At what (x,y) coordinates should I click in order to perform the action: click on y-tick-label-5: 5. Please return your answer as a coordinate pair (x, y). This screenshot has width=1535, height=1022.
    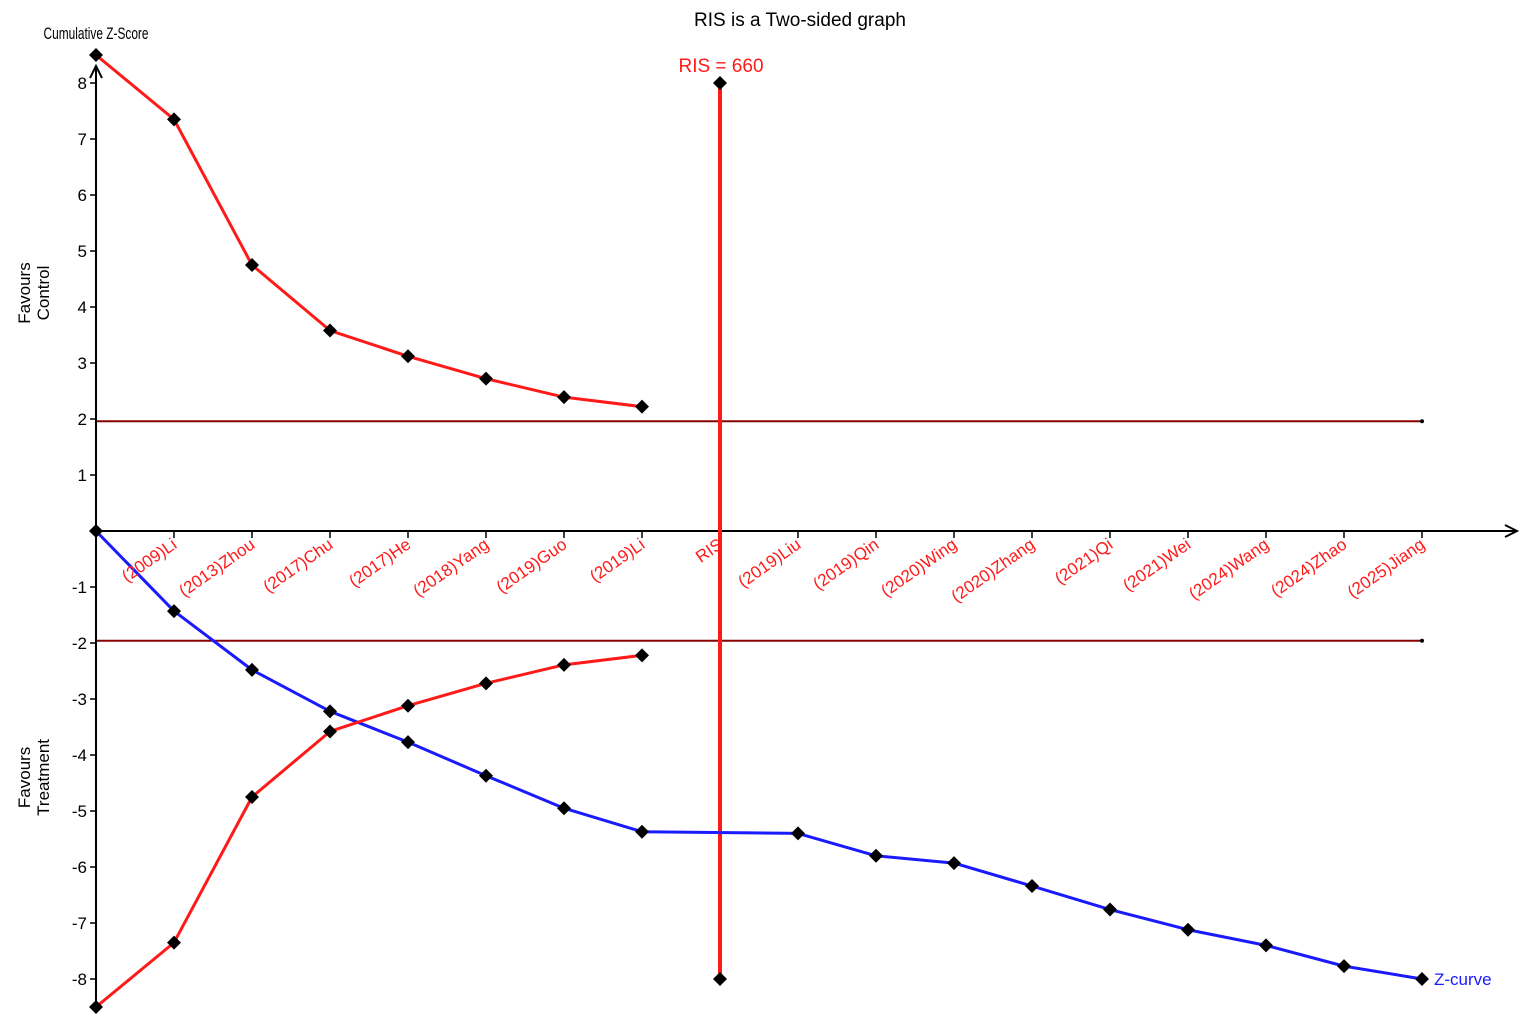
    Looking at the image, I should click on (82, 251).